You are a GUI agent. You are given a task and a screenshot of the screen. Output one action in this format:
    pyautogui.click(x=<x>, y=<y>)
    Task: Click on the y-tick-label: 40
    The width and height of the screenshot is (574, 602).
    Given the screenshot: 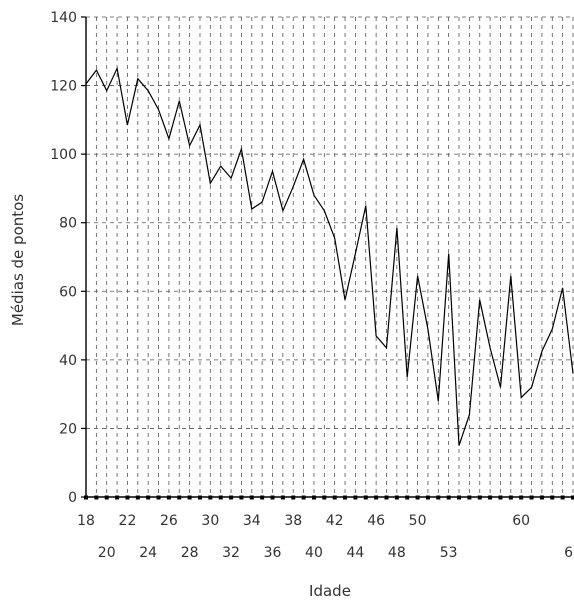 What is the action you would take?
    pyautogui.click(x=68, y=361)
    